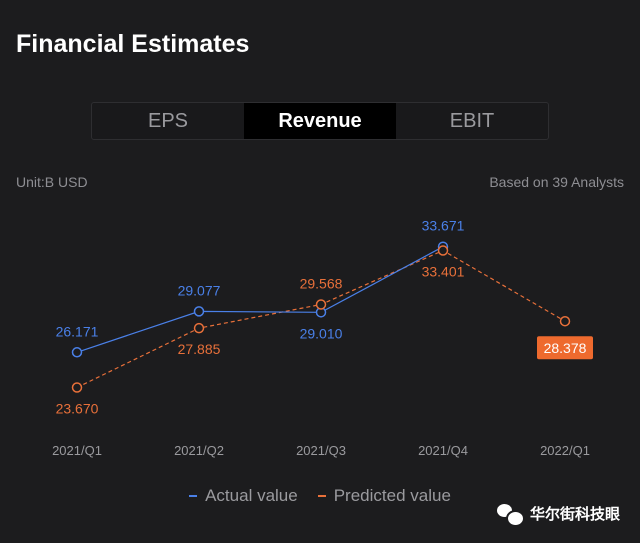 This screenshot has height=543, width=640. I want to click on legend-label-actual: Actual value, so click(251, 495).